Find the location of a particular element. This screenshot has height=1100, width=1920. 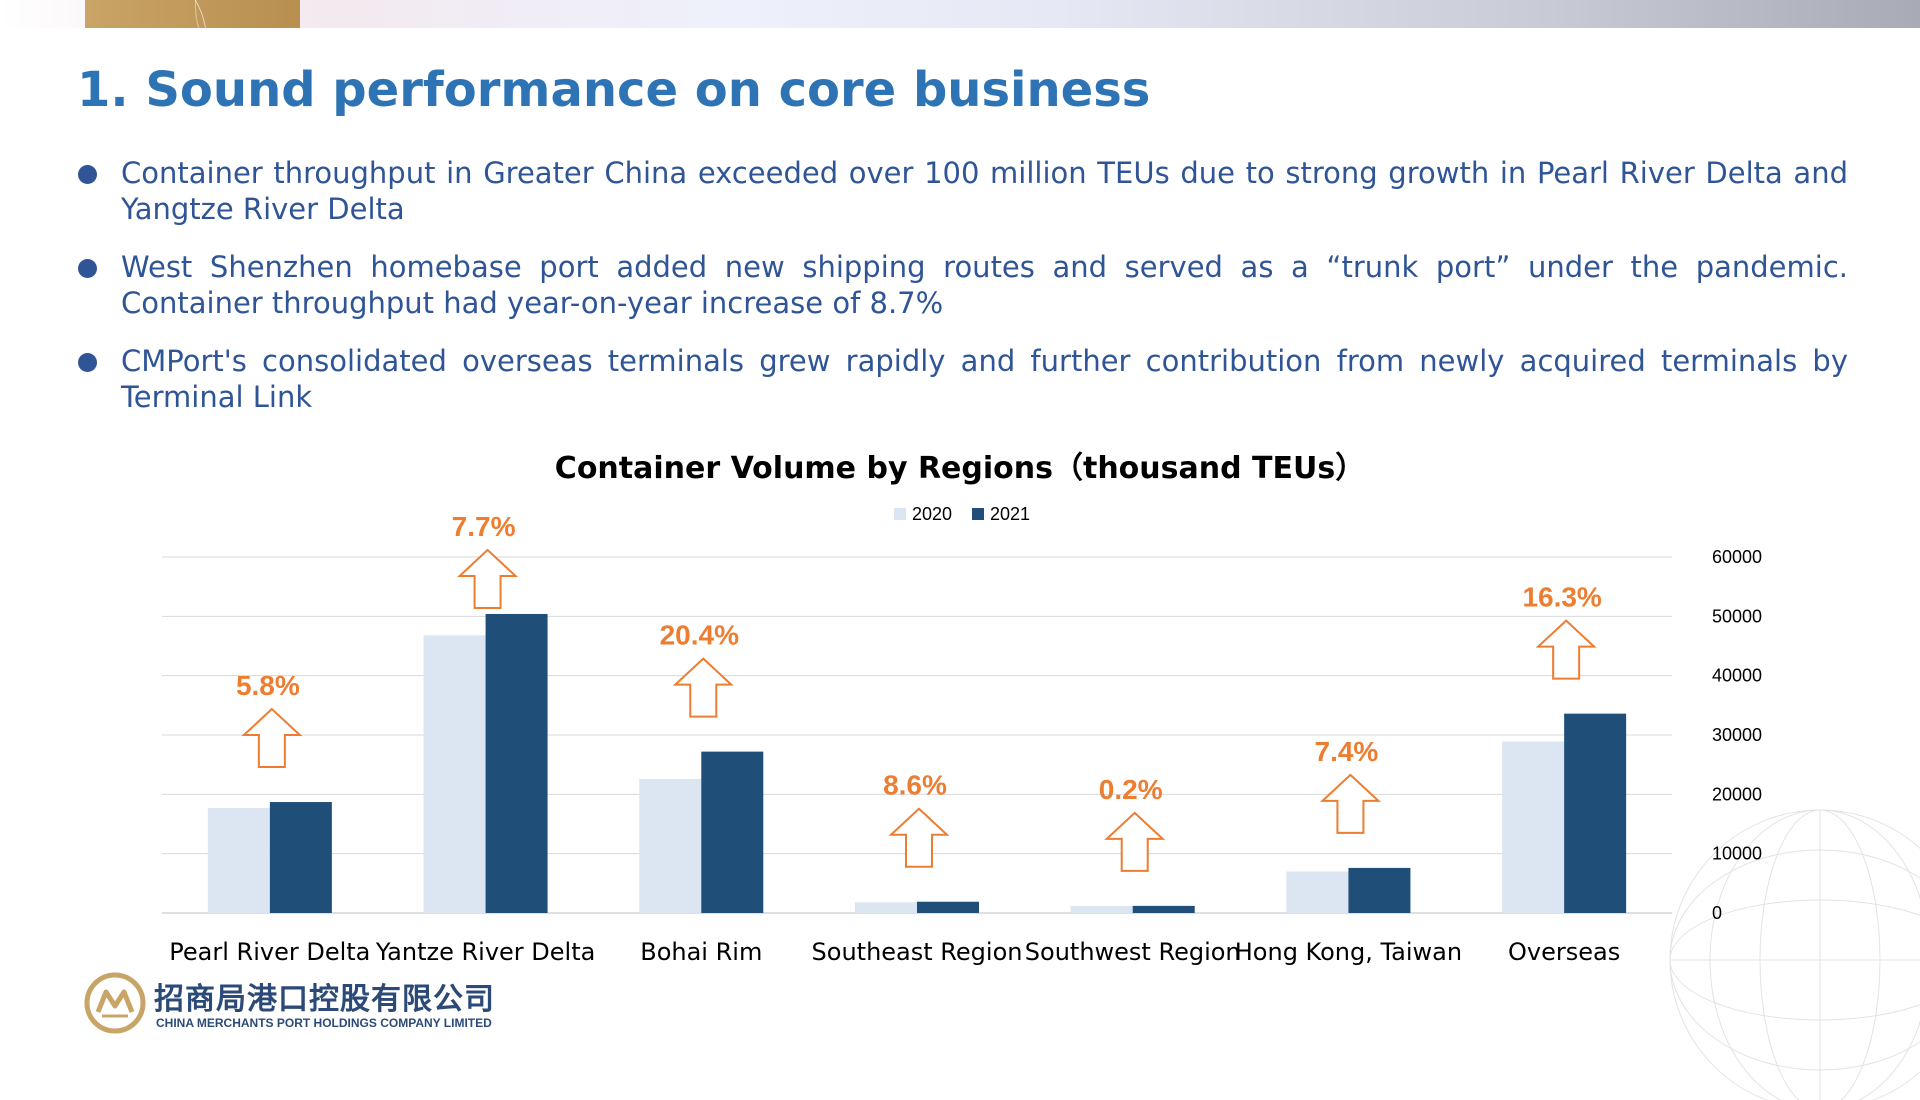

x-tick-label: Pearl River Delta is located at coordinates (269, 952).